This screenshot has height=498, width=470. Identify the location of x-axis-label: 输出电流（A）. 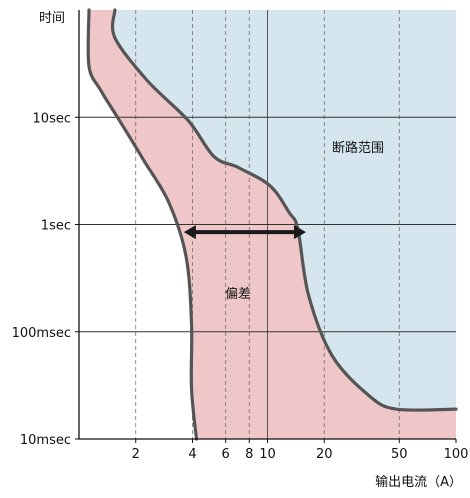
(418, 482).